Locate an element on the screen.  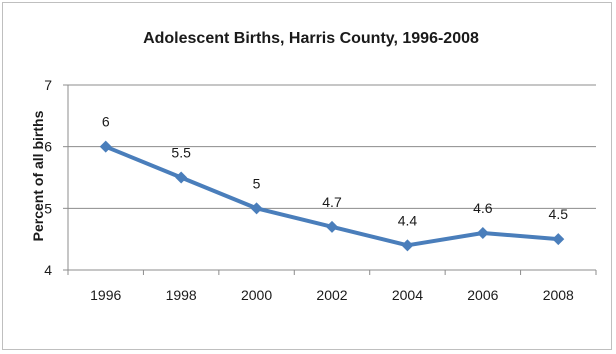
x-tick-labels: 1996 1998 2000 2002 2004 2006 2008 is located at coordinates (332, 295).